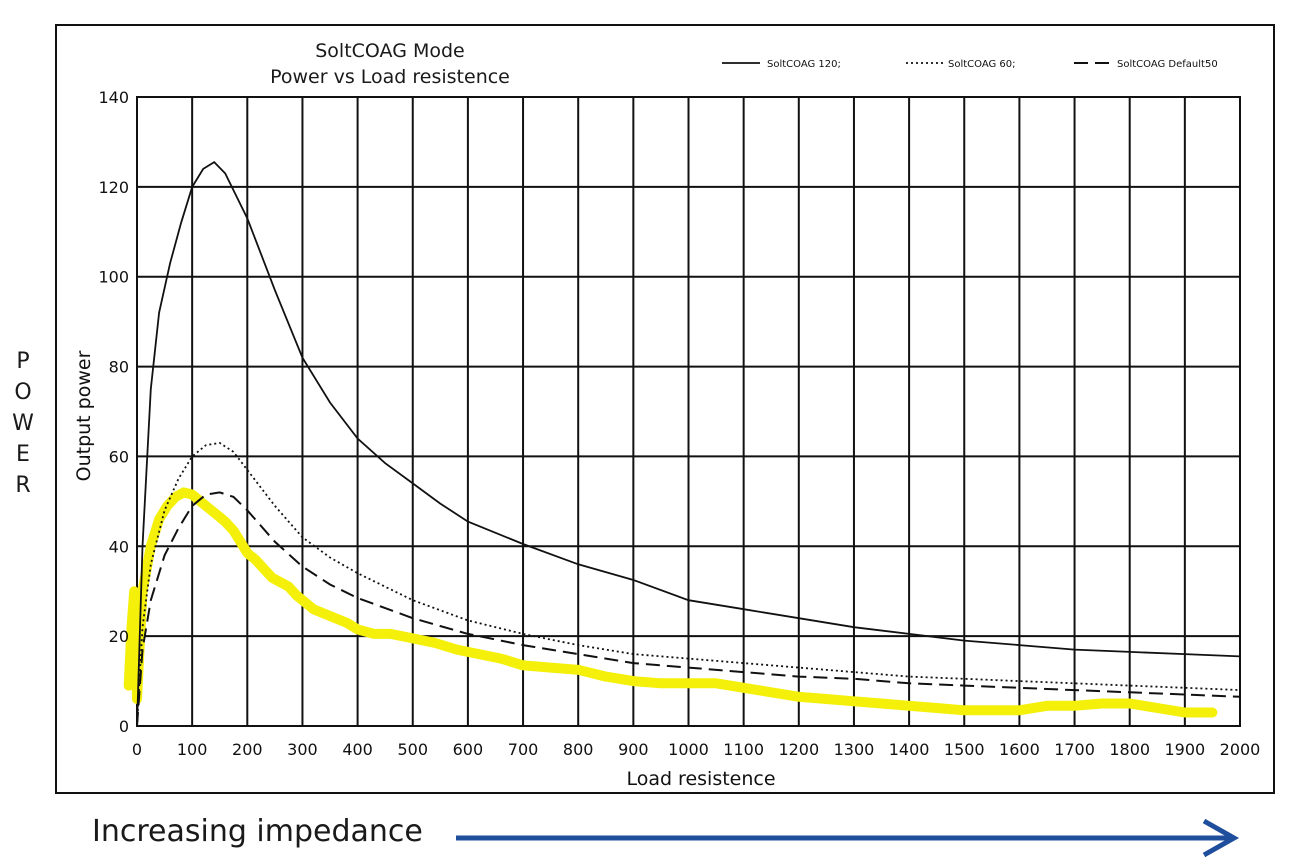 This screenshot has height=868, width=1298. I want to click on legend-label: SoltCOAG Default50, so click(1167, 64).